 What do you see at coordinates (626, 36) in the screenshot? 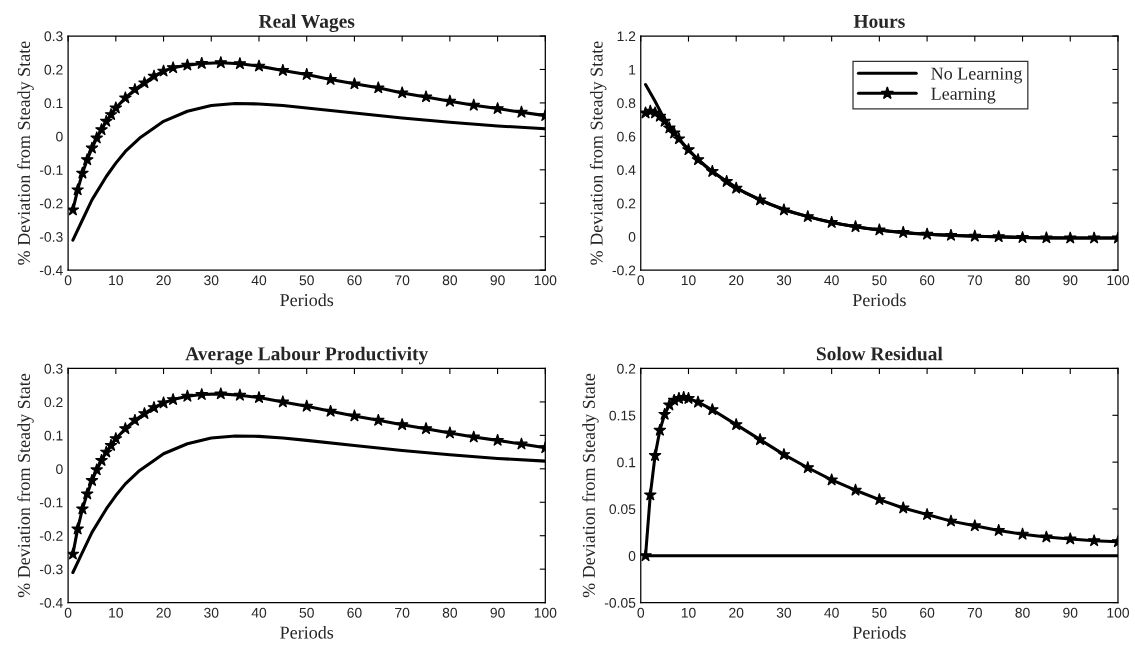
I see `y-tick-label: 1.2` at bounding box center [626, 36].